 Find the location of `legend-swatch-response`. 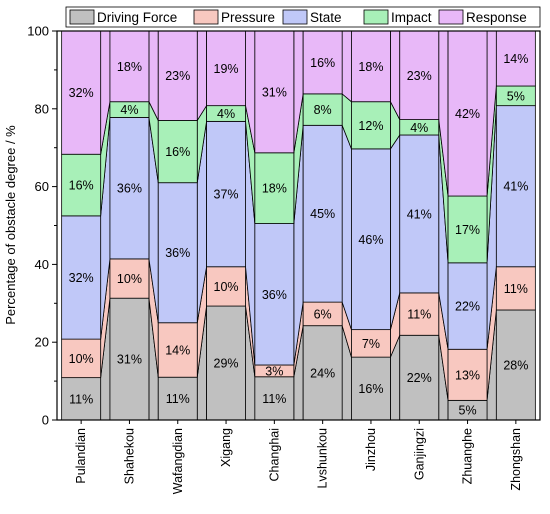

legend-swatch-response is located at coordinates (451, 17).